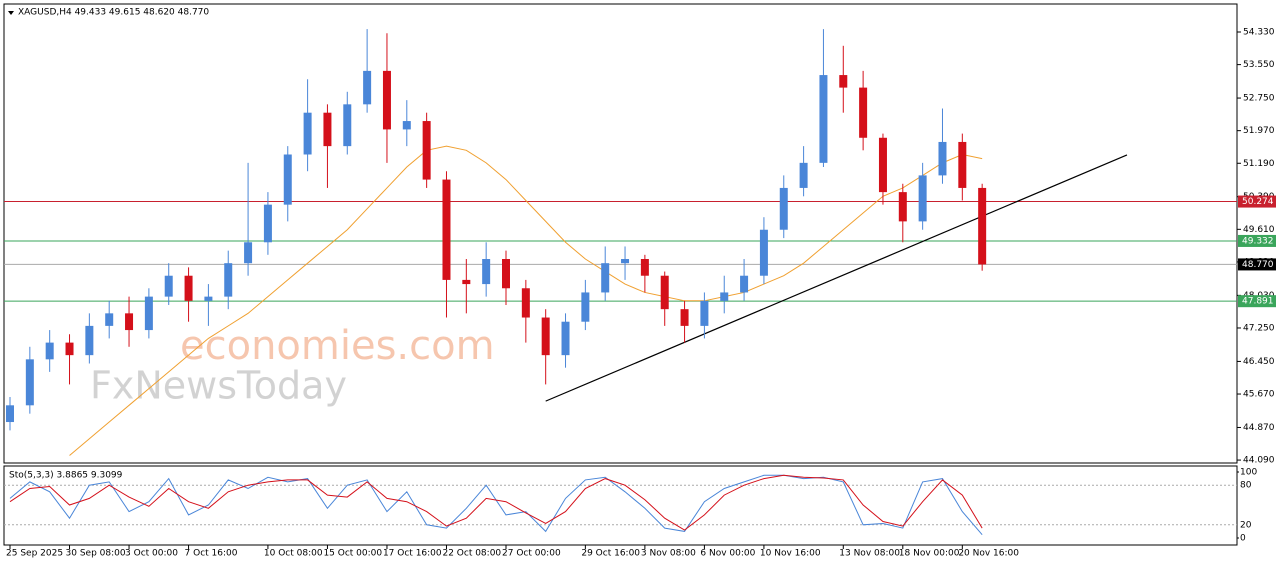 This screenshot has width=1280, height=571. I want to click on x-tick-label: 3 Nov 08:00, so click(668, 554).